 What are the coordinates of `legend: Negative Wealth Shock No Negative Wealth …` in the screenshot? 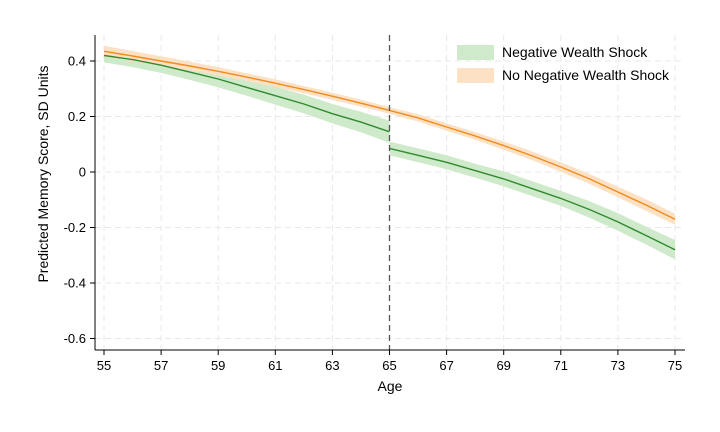 It's located at (563, 63).